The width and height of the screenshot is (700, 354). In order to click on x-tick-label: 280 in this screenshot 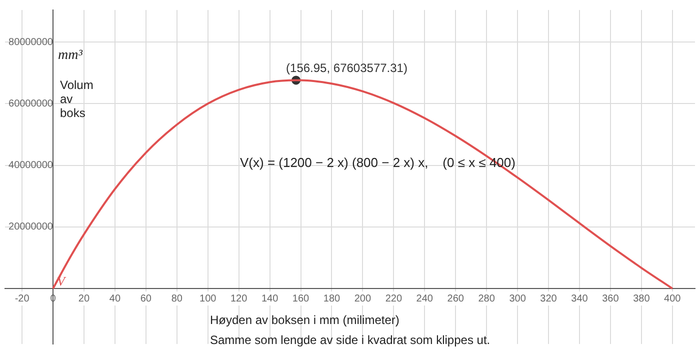, I will do `click(487, 298)`.